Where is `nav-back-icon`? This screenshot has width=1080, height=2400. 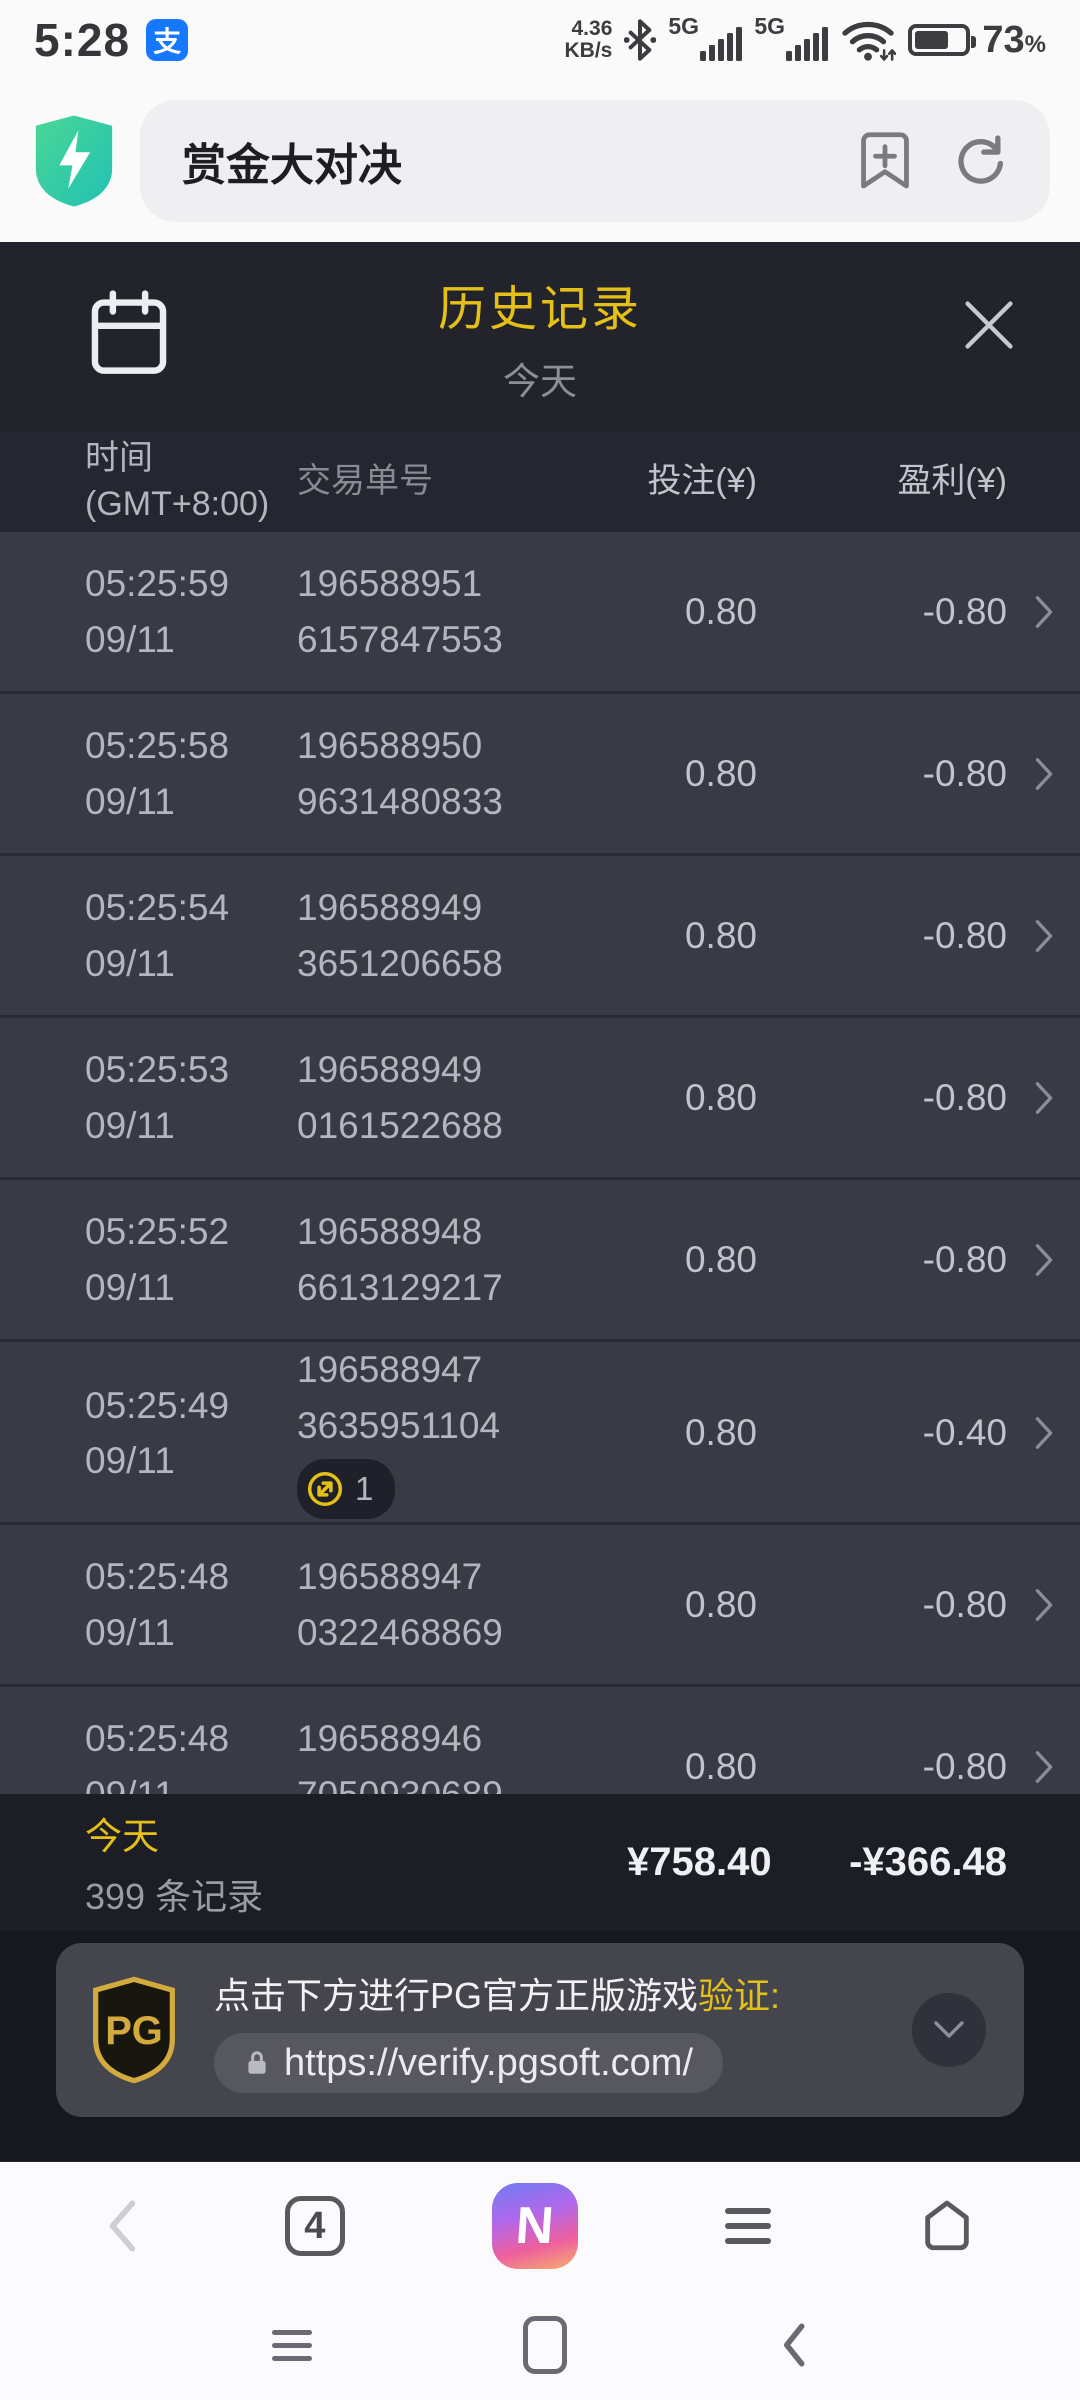
nav-back-icon is located at coordinates (121, 2226).